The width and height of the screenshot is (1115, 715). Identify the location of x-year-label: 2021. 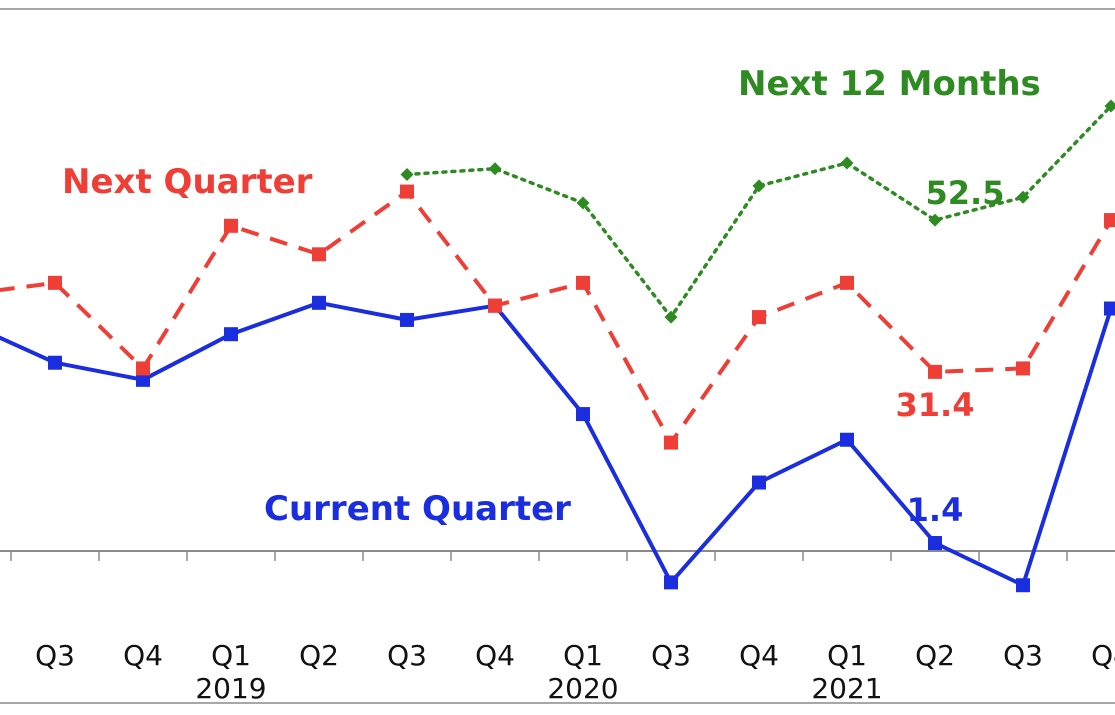
(846, 688).